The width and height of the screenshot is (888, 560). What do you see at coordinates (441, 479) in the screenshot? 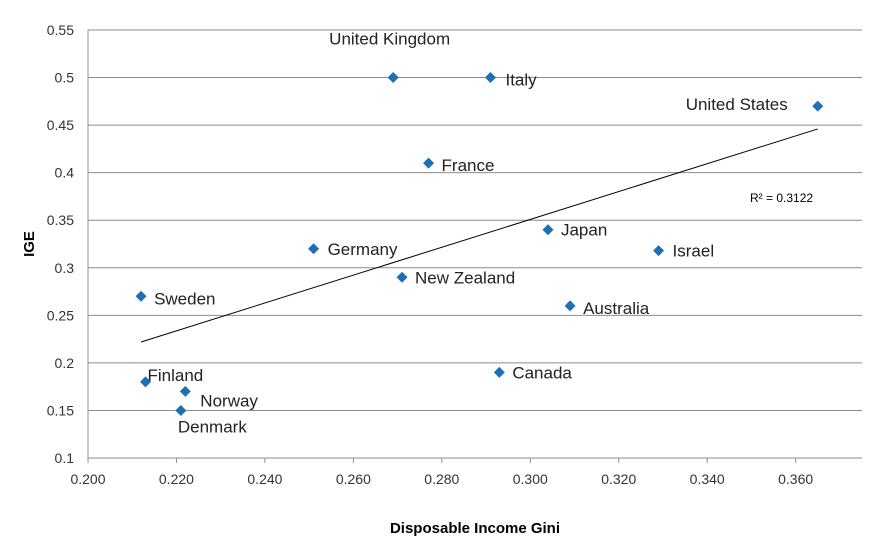
I see `x-tick-label: 0.280` at bounding box center [441, 479].